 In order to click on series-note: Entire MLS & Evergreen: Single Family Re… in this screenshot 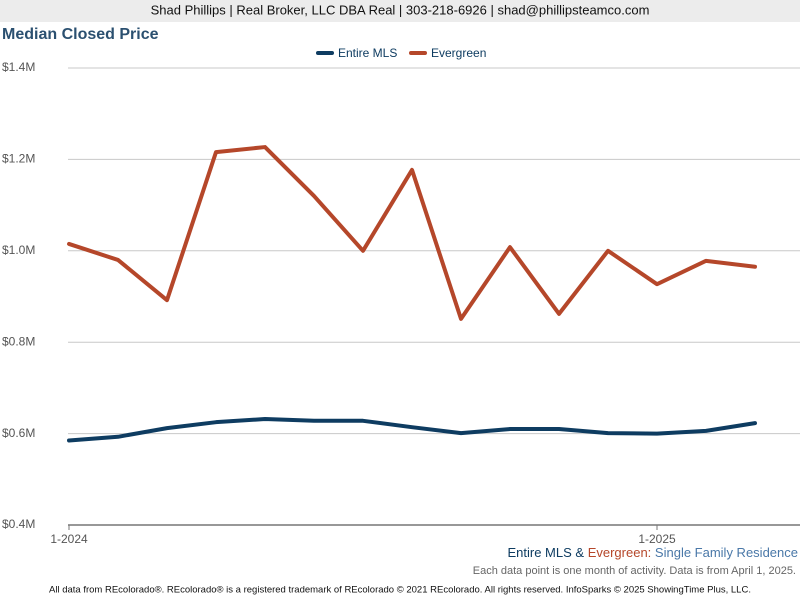, I will do `click(652, 552)`.